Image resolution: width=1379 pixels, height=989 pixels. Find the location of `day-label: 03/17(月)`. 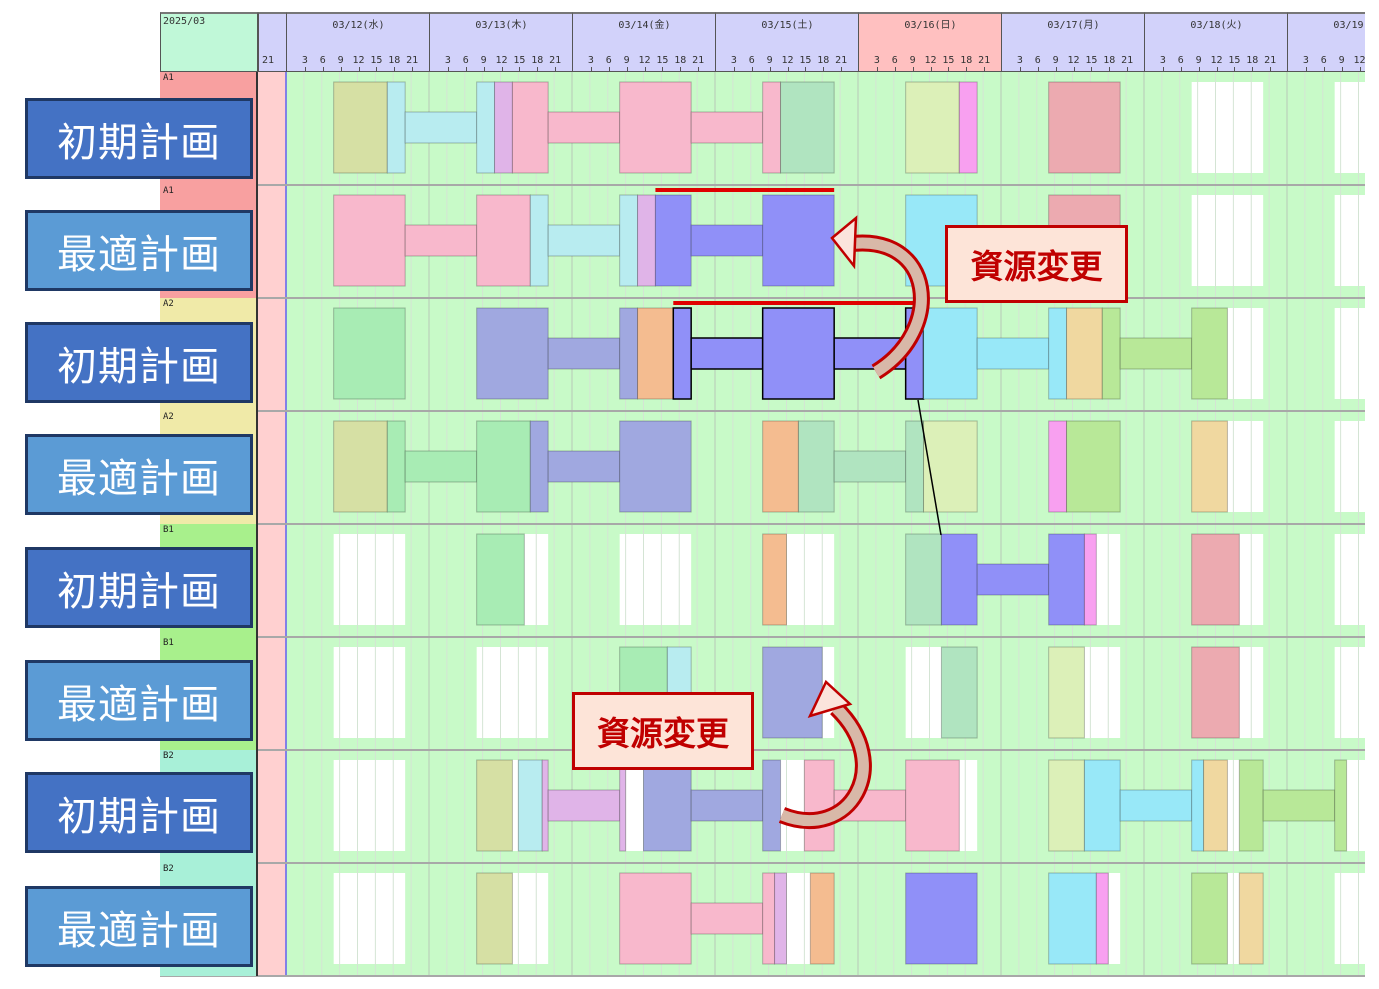

day-label: 03/17(月) is located at coordinates (1073, 25).